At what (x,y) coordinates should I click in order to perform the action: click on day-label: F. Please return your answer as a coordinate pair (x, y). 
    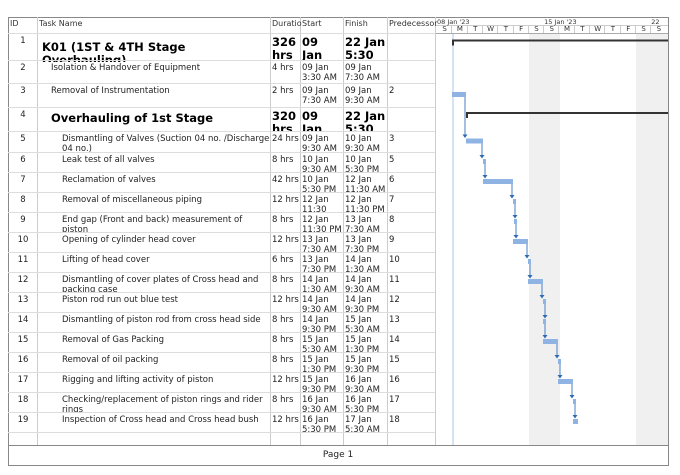
    Looking at the image, I should click on (628, 29).